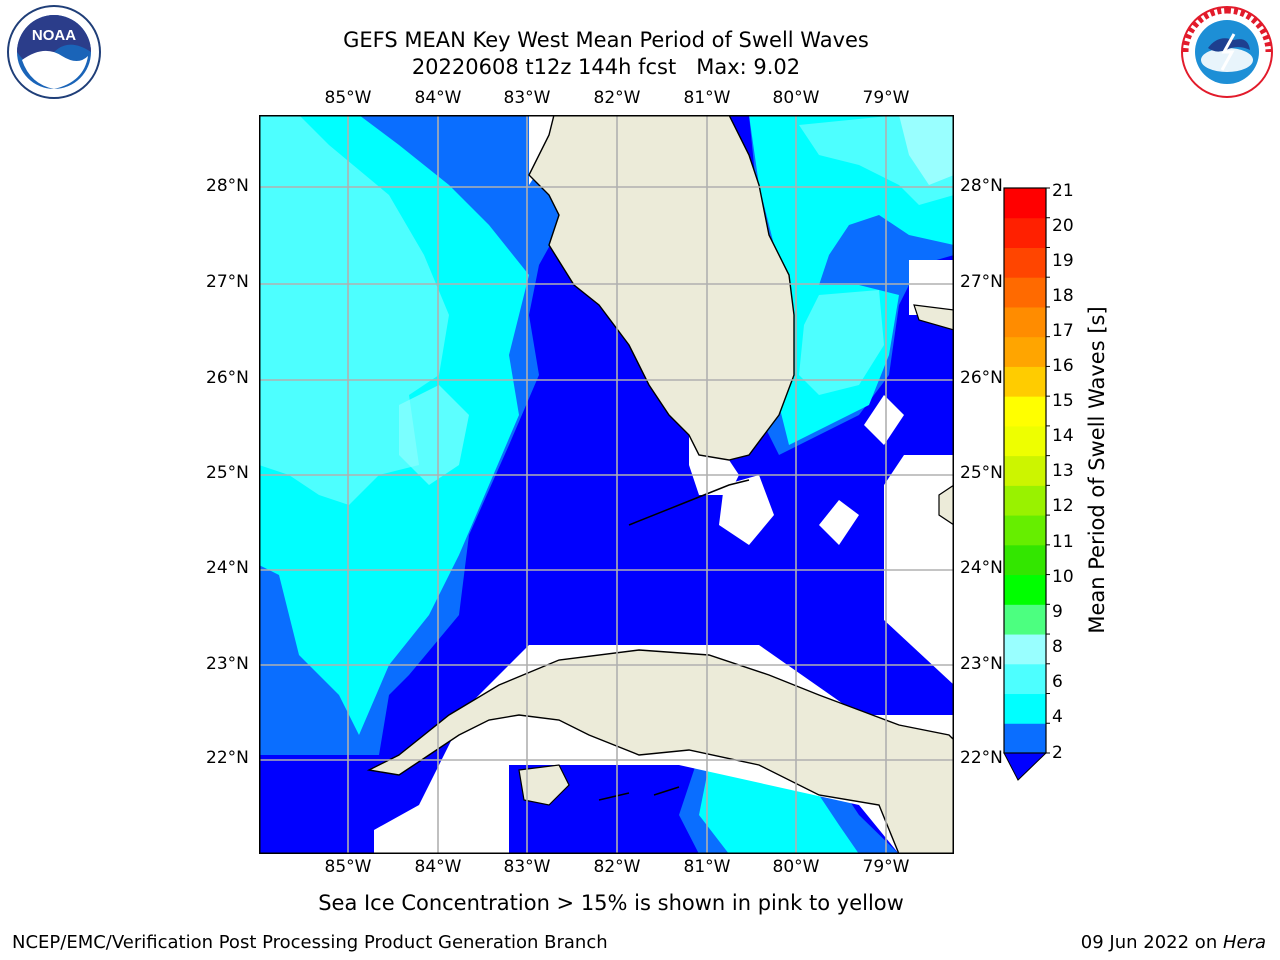  I want to click on colorbar-tick: 18, so click(1063, 296).